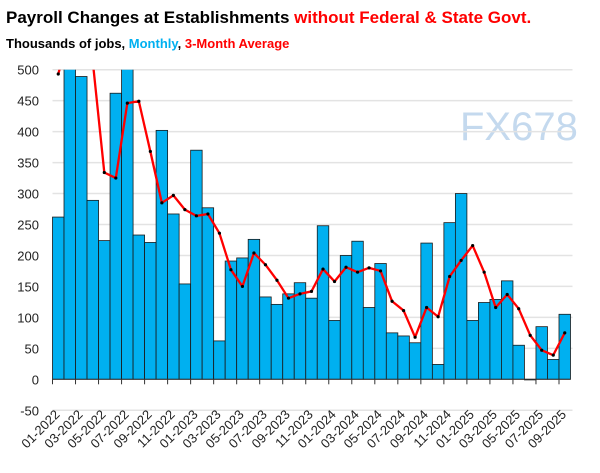 The image size is (600, 473). What do you see at coordinates (153, 43) in the screenshot?
I see `legend-monthly: Monthly` at bounding box center [153, 43].